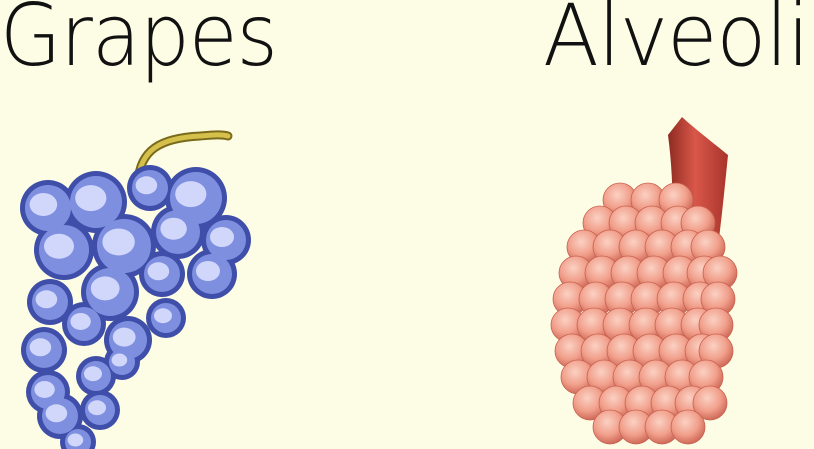 The image size is (814, 449). I want to click on alveoli-title: Alveoli, so click(676, 43).